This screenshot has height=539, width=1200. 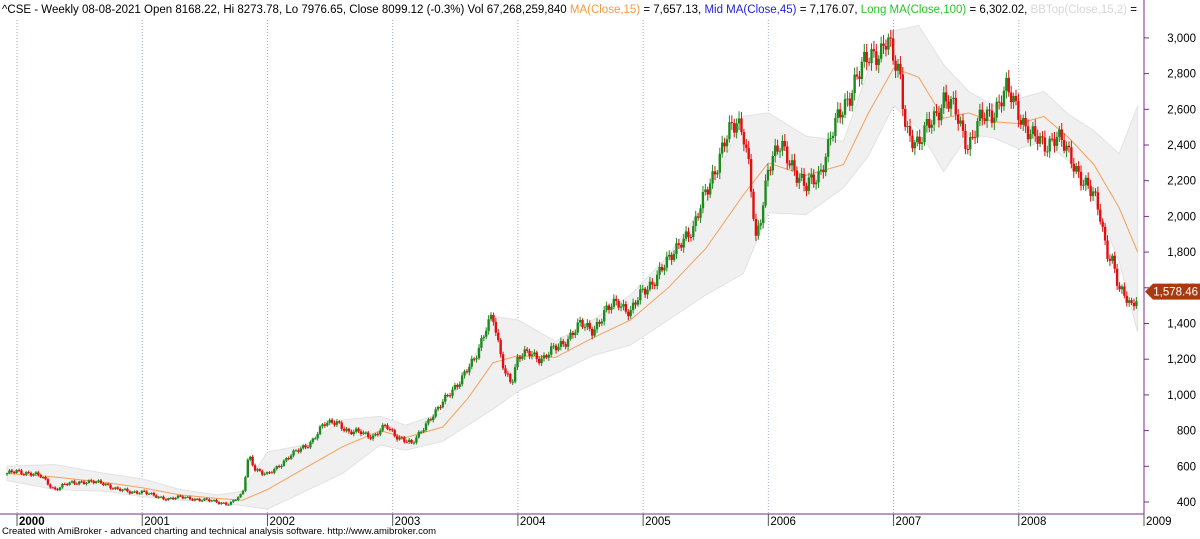 I want to click on y-tick-label: 1,000, so click(x=1181, y=396).